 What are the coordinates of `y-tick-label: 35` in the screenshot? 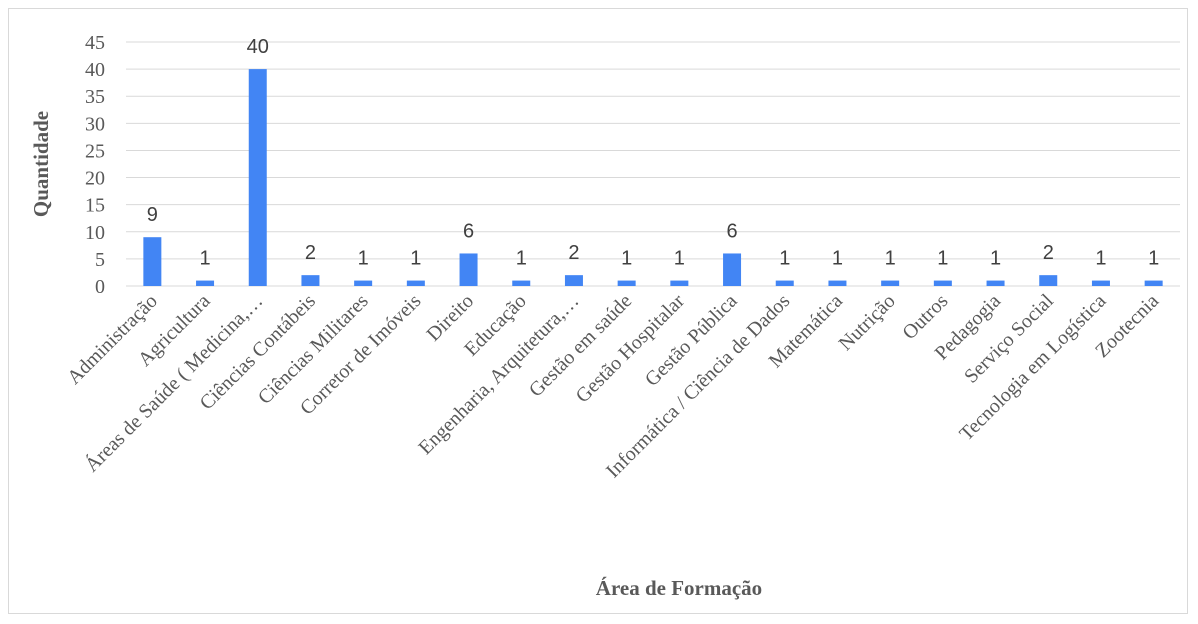 It's located at (95, 97).